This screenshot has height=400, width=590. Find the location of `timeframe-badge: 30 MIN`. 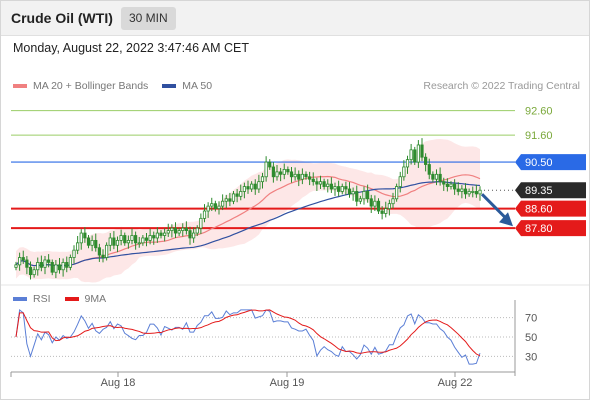

timeframe-badge: 30 MIN is located at coordinates (148, 18).